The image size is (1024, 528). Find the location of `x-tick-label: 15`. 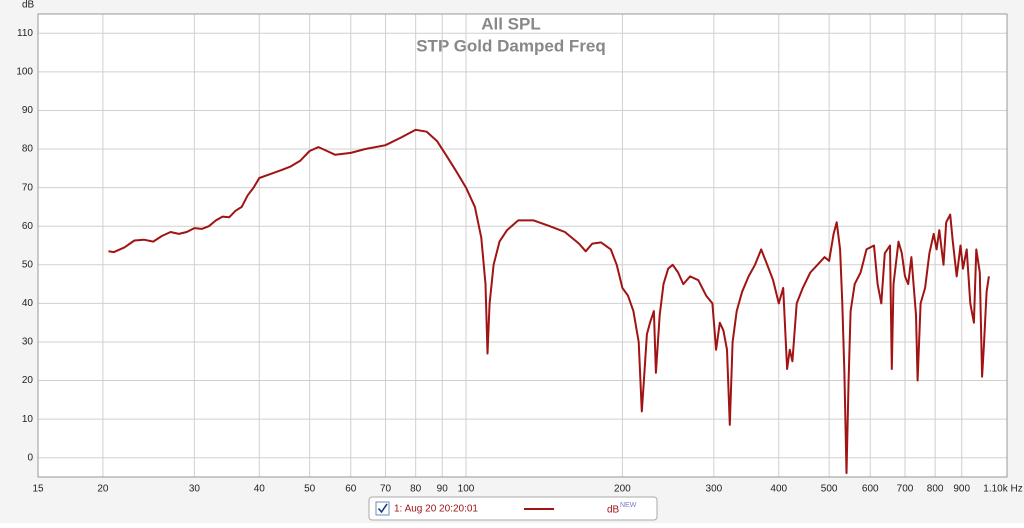

x-tick-label: 15 is located at coordinates (38, 489).